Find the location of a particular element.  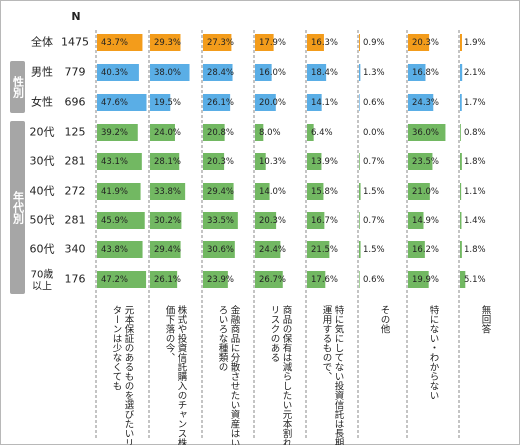

value-label-s2-r6: 33.5% is located at coordinates (220, 221).